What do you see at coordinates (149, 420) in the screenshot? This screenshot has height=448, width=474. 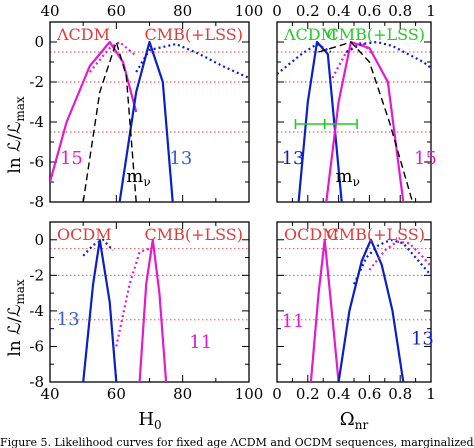 I see `x-axis-label-left: H0` at bounding box center [149, 420].